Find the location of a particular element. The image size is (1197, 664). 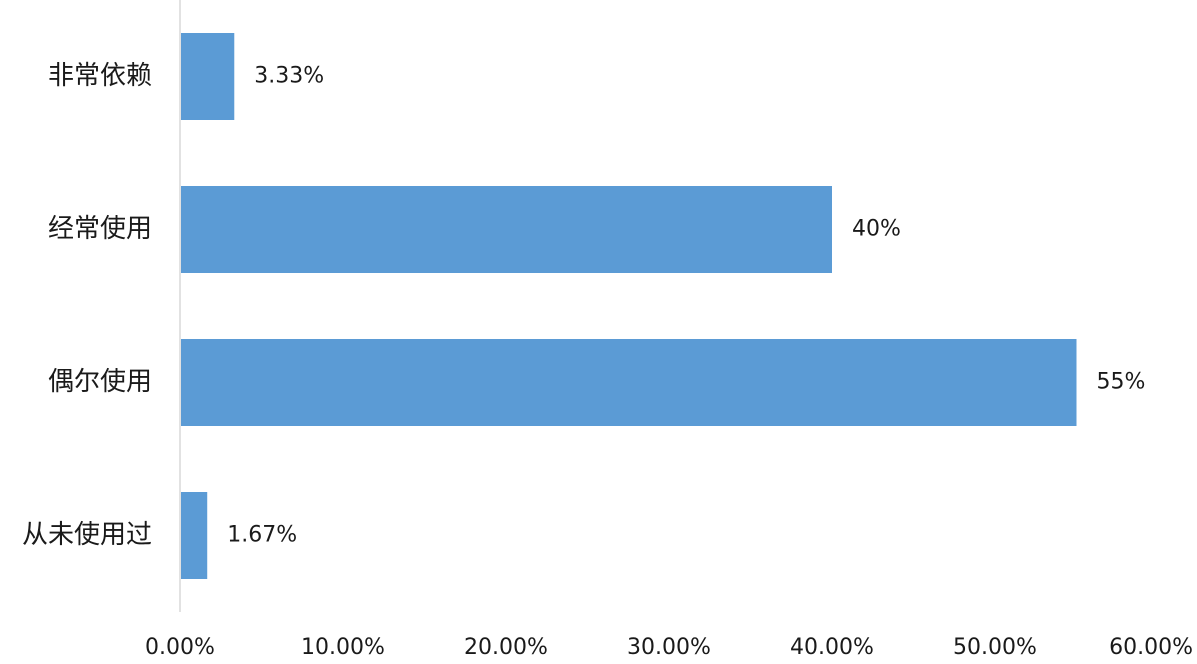

data-label: 3.33% is located at coordinates (289, 76).